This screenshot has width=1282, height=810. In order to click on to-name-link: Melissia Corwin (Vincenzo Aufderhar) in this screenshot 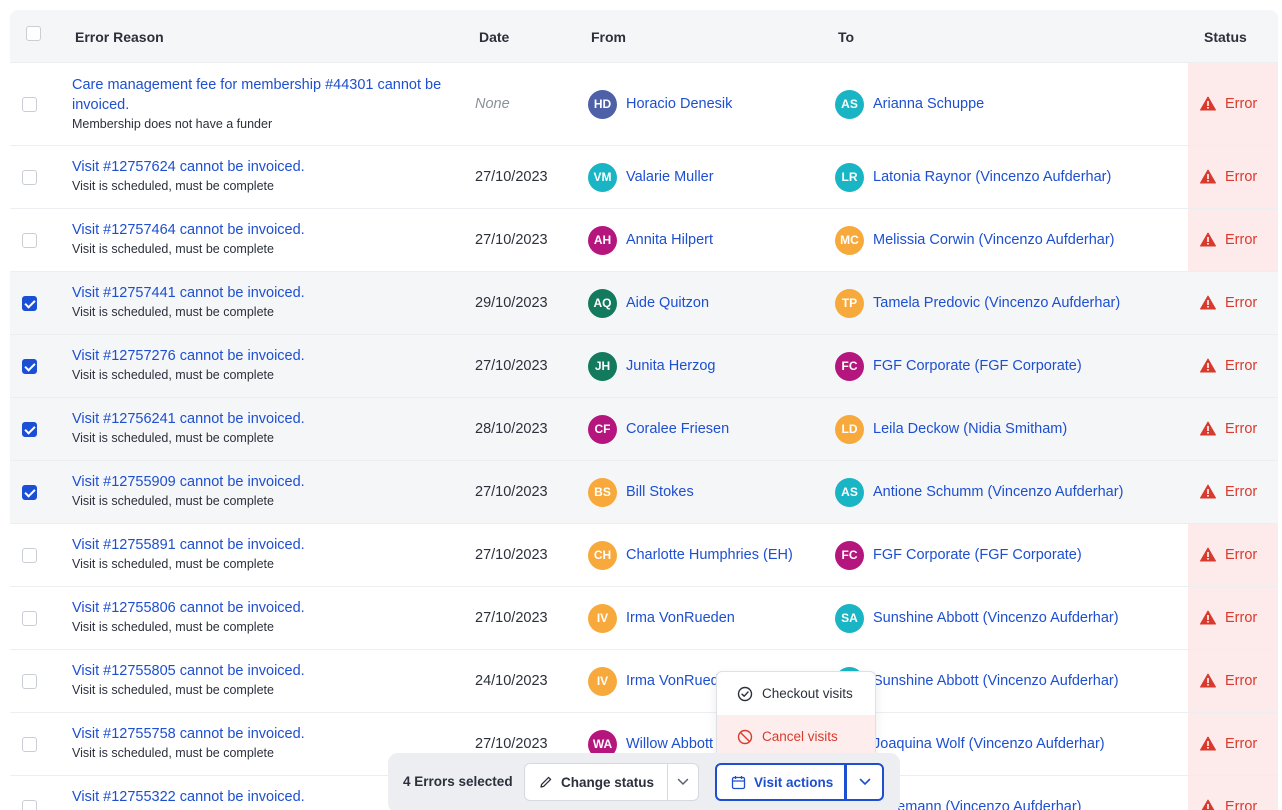, I will do `click(994, 240)`.